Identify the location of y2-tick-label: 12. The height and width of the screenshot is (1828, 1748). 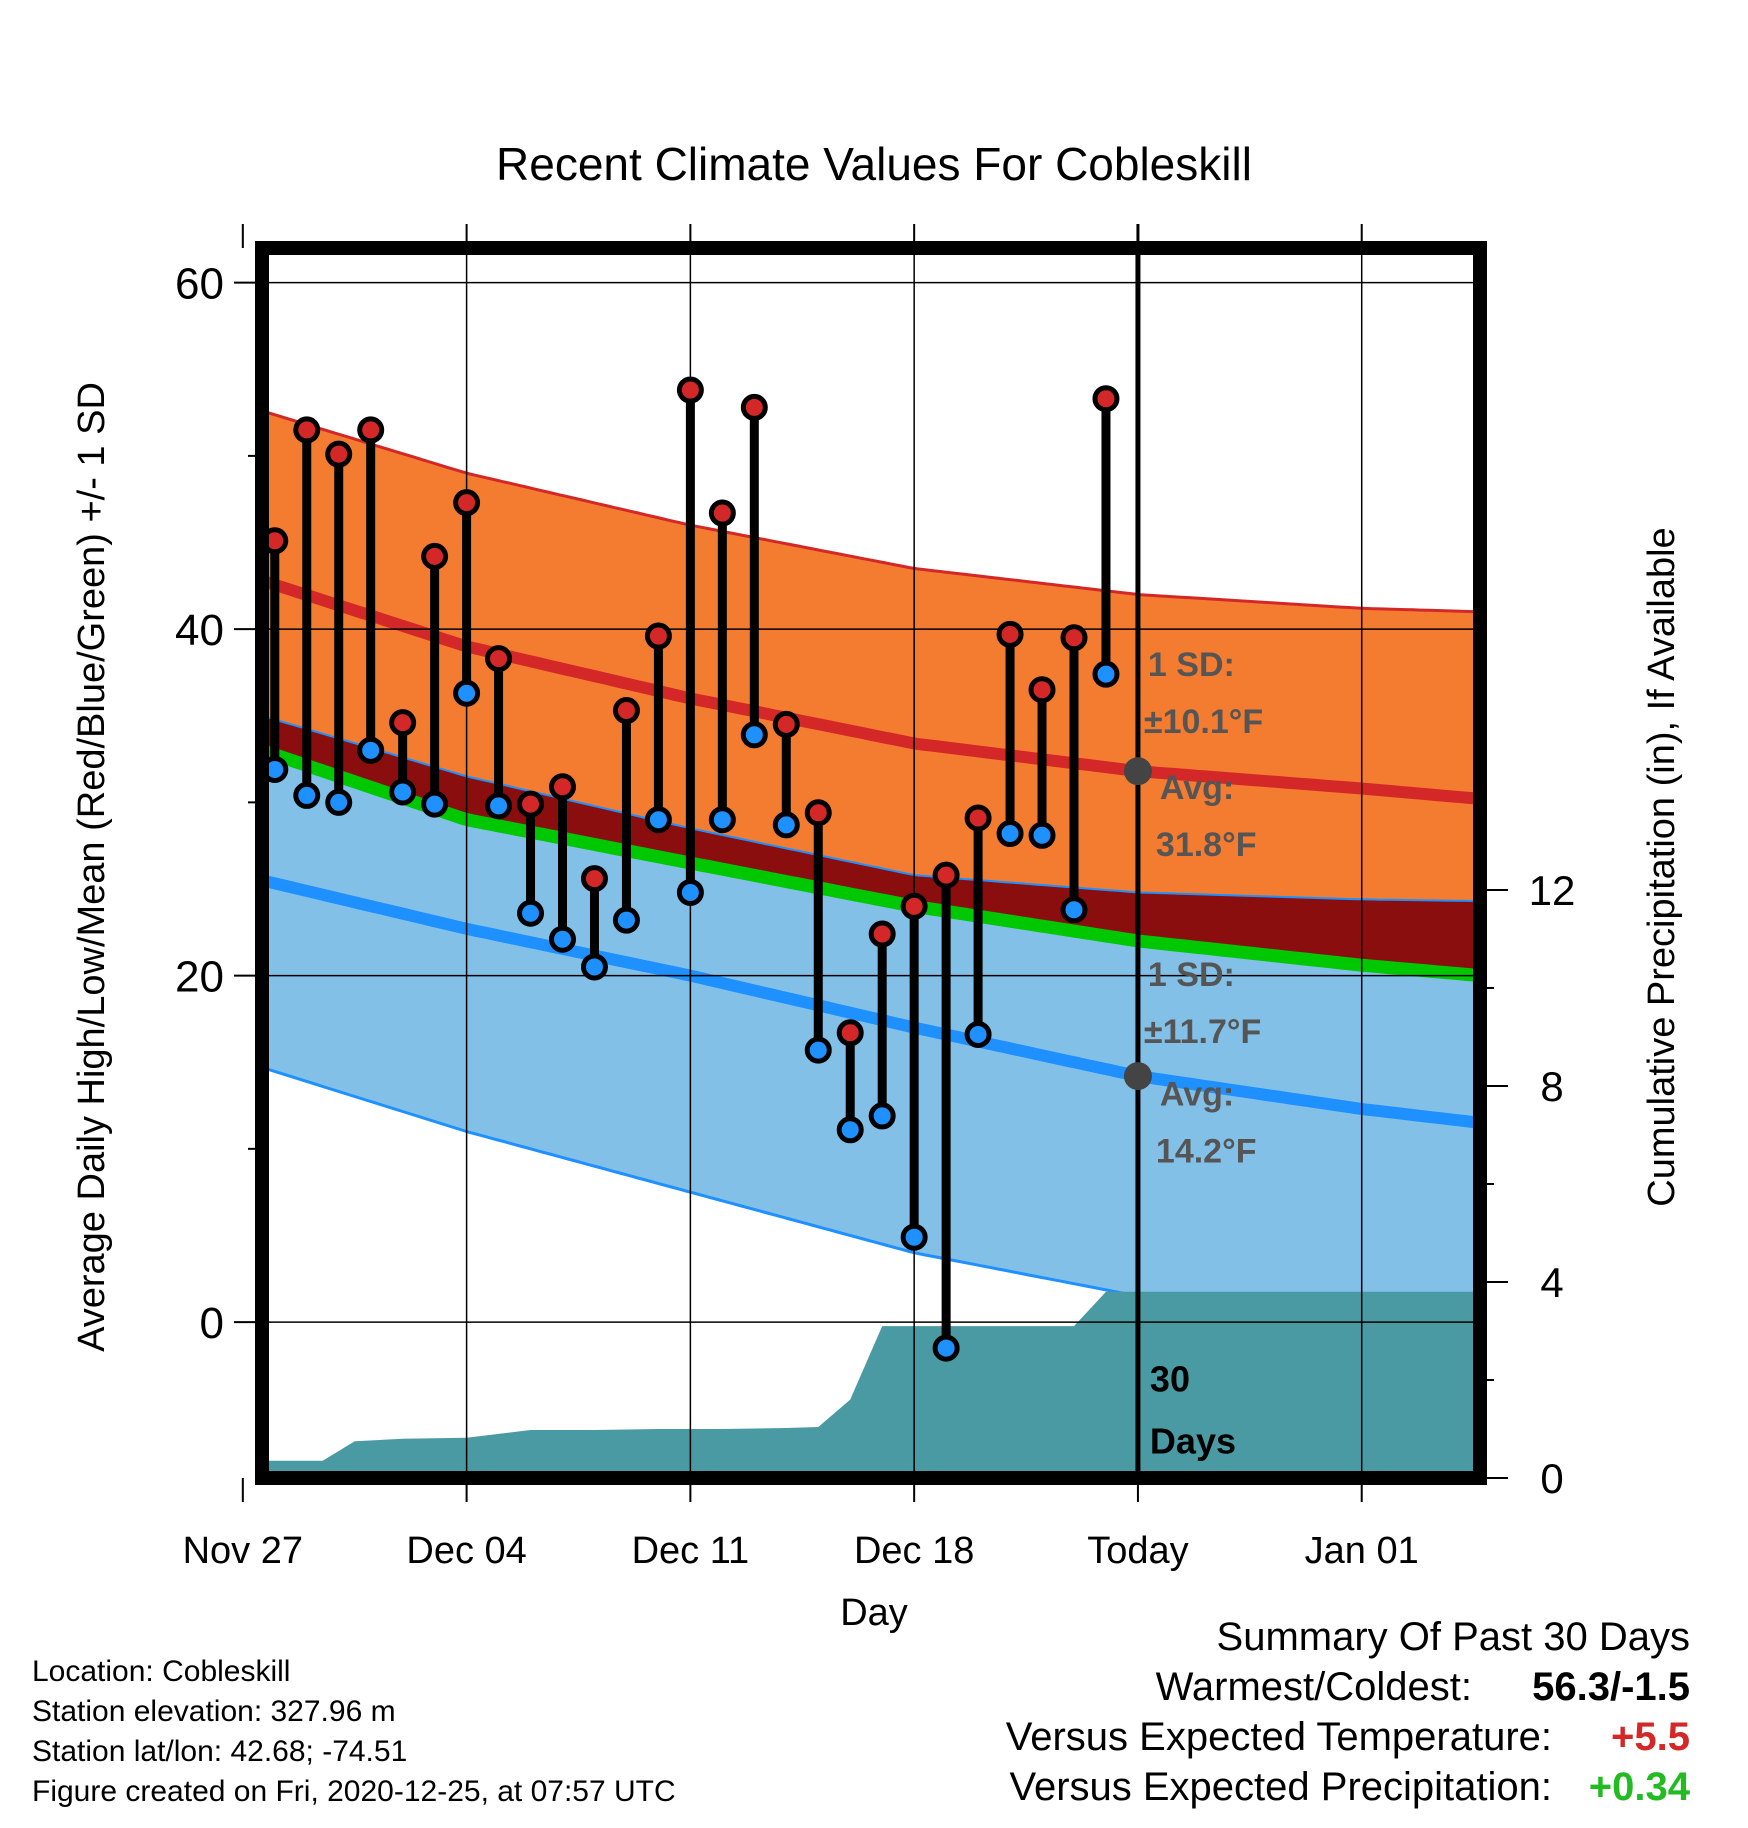
(1552, 890).